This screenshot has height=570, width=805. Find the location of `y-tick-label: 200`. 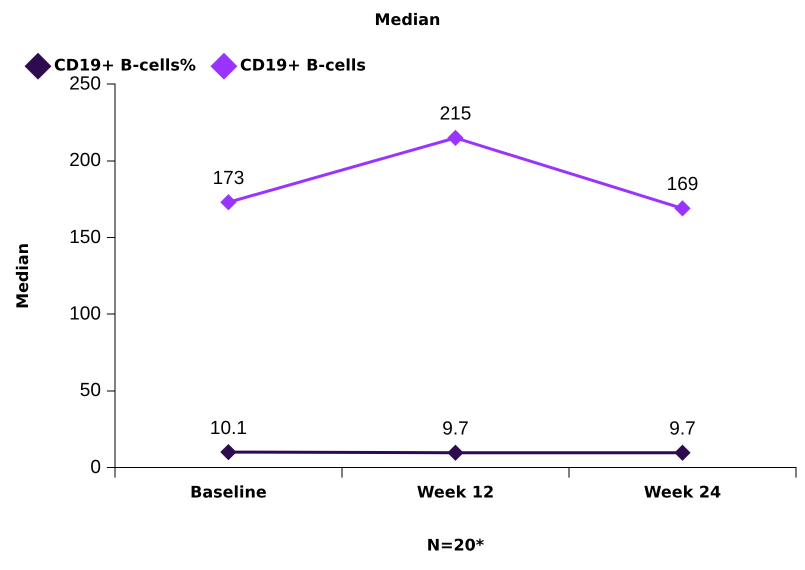

y-tick-label: 200 is located at coordinates (85, 161).